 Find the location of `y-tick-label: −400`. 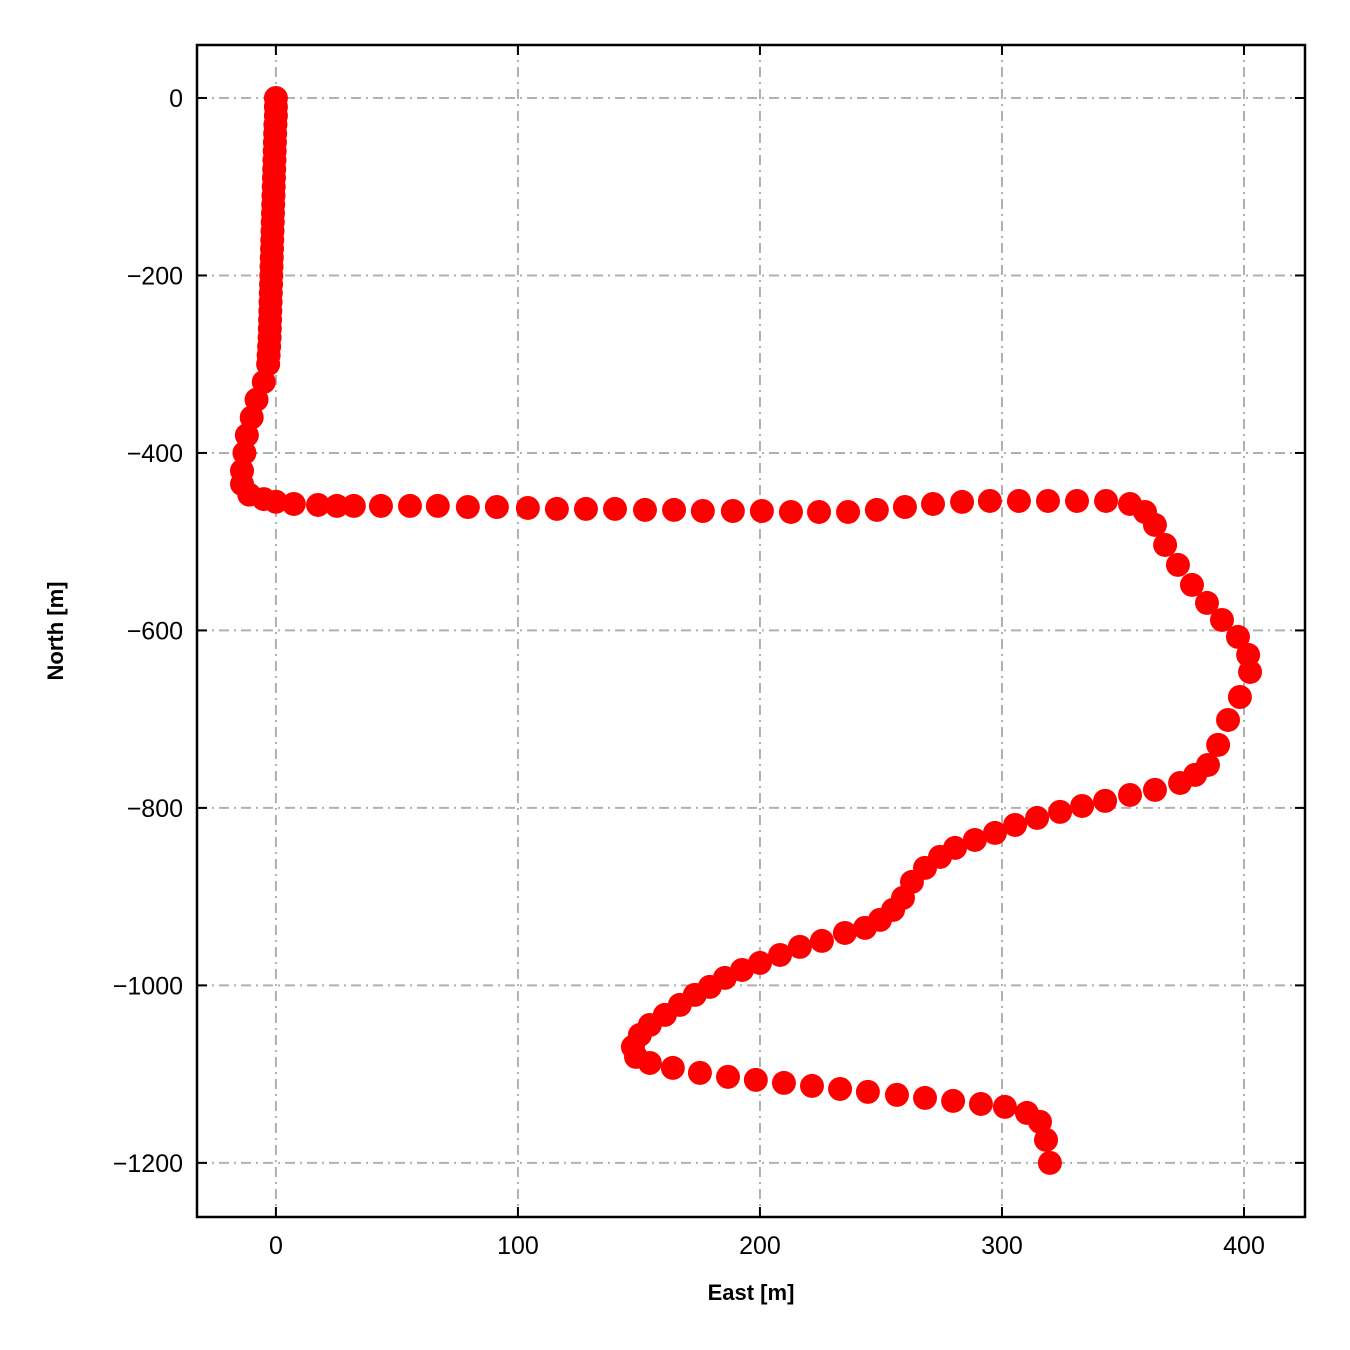

y-tick-label: −400 is located at coordinates (155, 454).